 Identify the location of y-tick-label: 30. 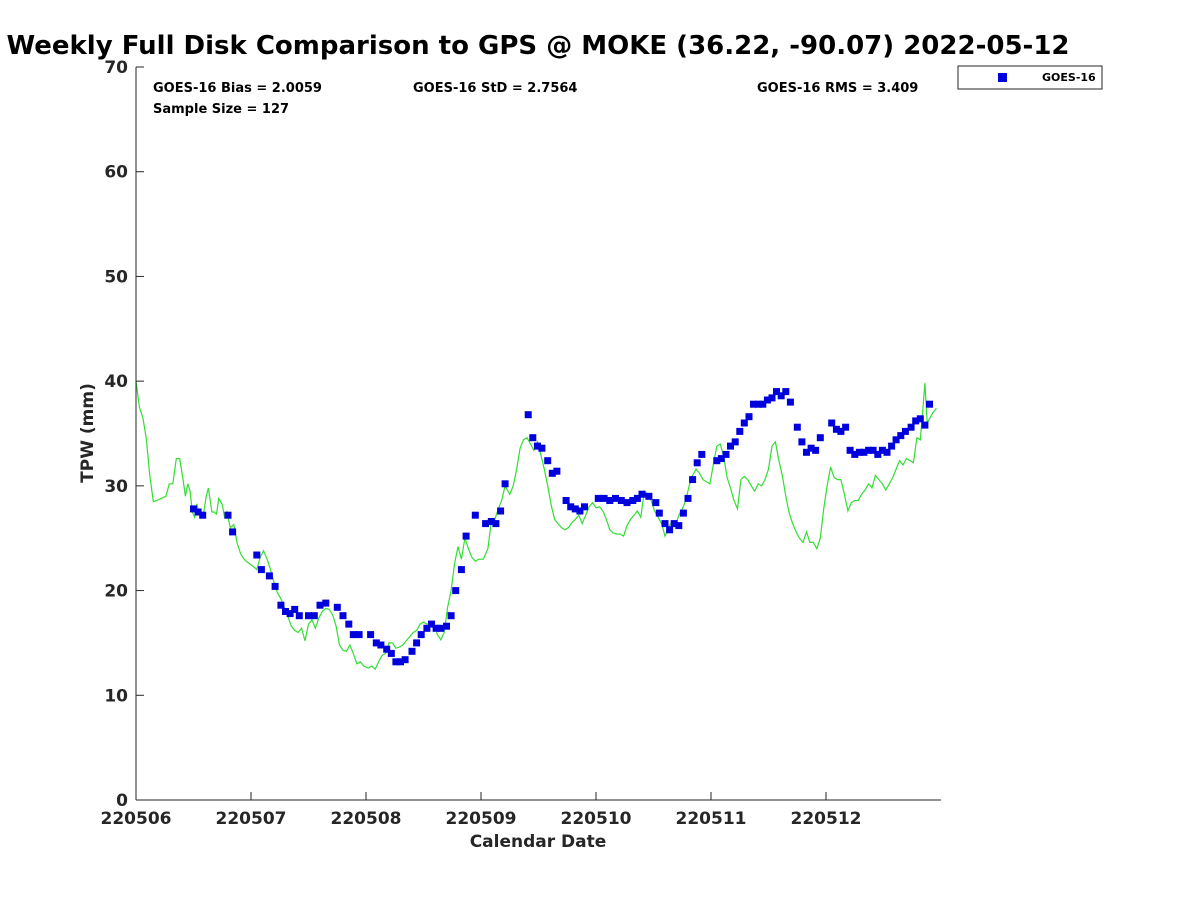
(116, 487).